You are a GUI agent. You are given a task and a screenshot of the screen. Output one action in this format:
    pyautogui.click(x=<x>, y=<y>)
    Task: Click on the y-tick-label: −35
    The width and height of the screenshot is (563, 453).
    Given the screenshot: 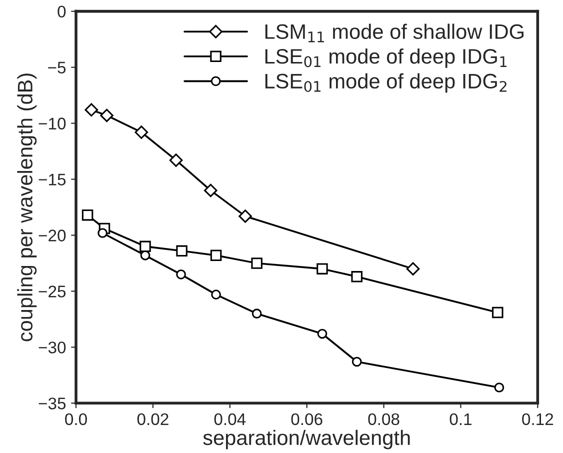 What is the action you would take?
    pyautogui.click(x=52, y=404)
    